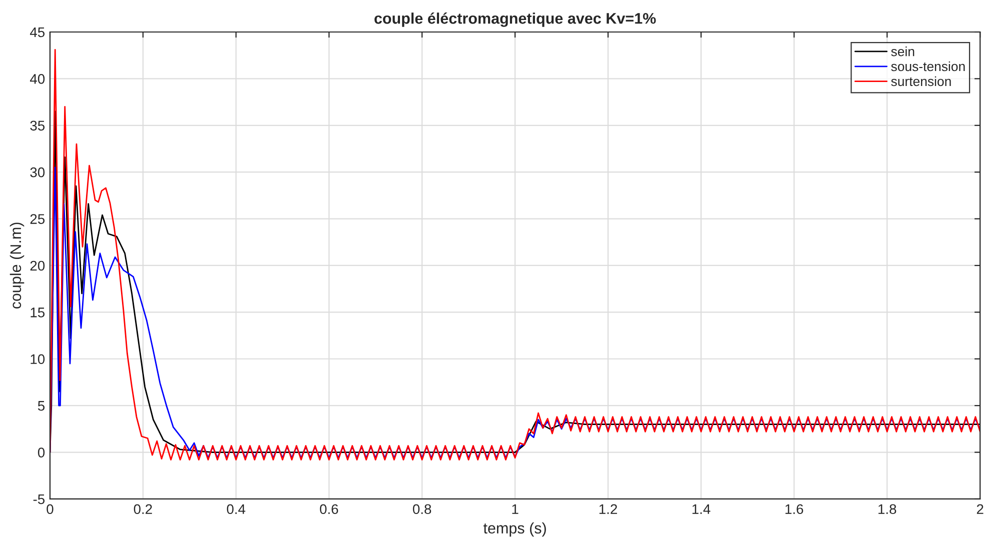 This screenshot has width=990, height=547. Describe the element at coordinates (37, 125) in the screenshot. I see `y-tick-label: 35` at that location.